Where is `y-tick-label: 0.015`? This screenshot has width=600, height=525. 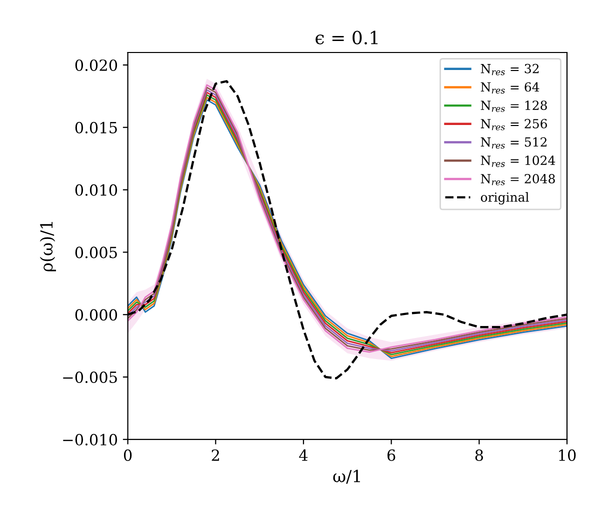 y-tick-label: 0.015 is located at coordinates (96, 128).